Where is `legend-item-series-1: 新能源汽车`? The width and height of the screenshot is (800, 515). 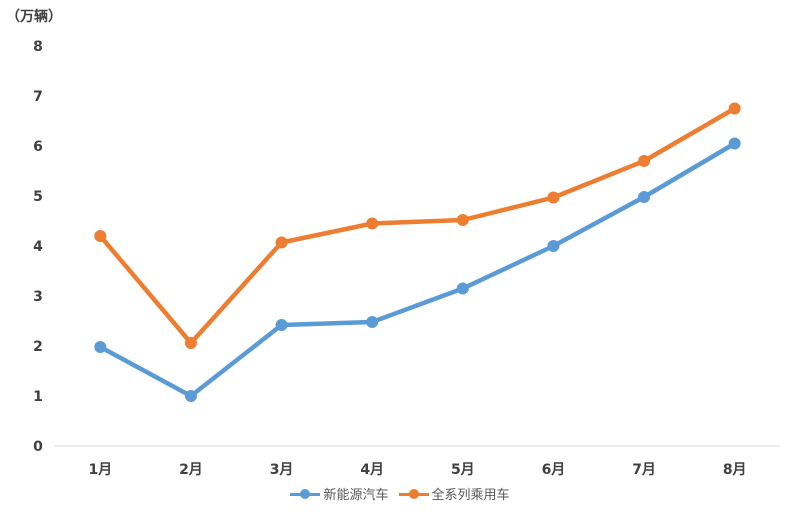 legend-item-series-1: 新能源汽车 is located at coordinates (339, 493).